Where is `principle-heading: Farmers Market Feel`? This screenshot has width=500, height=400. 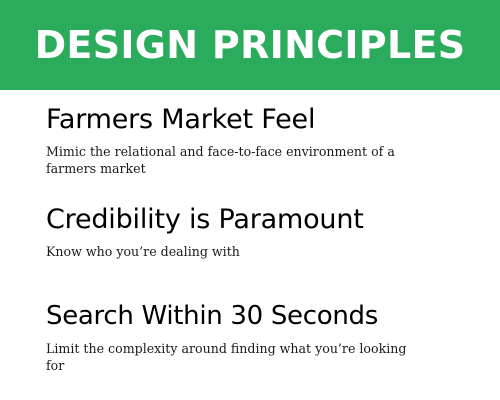
principle-heading: Farmers Market Feel is located at coordinates (181, 119).